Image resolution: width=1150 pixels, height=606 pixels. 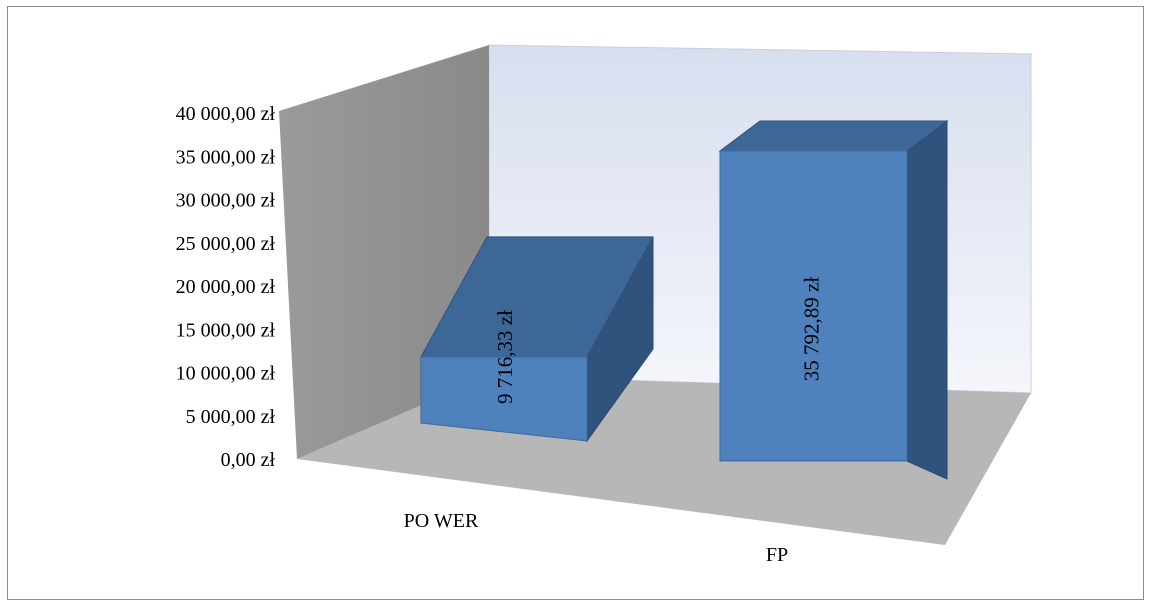 I want to click on data-label: 9 716,33 zł, so click(x=505, y=357).